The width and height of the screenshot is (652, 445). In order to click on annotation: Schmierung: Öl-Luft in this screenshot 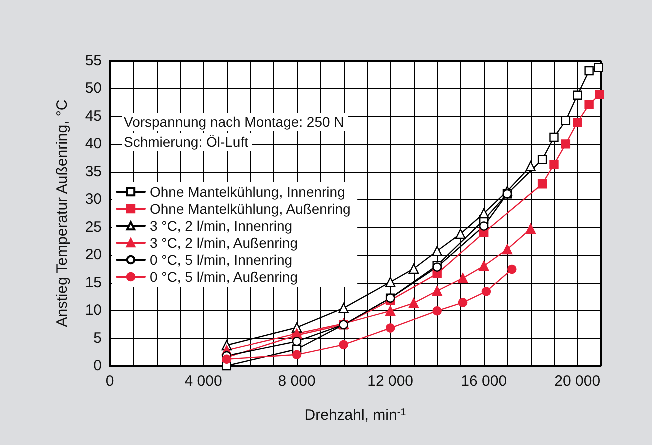, I will do `click(186, 142)`.